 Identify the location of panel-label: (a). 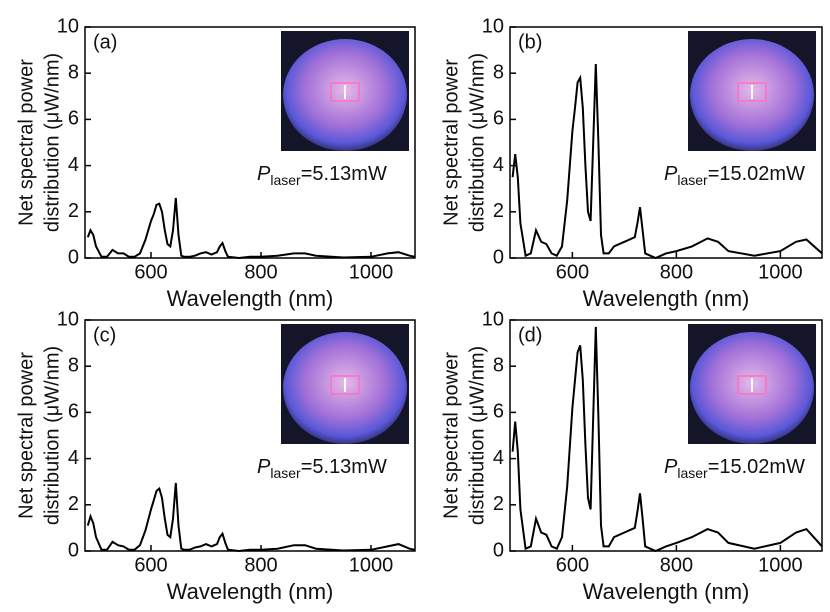
(105, 42).